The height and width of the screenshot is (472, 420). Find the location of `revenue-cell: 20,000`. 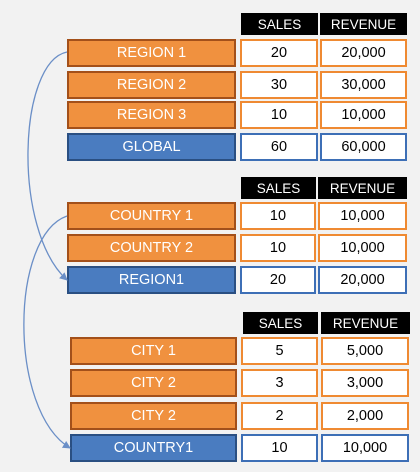

revenue-cell: 20,000 is located at coordinates (363, 53).